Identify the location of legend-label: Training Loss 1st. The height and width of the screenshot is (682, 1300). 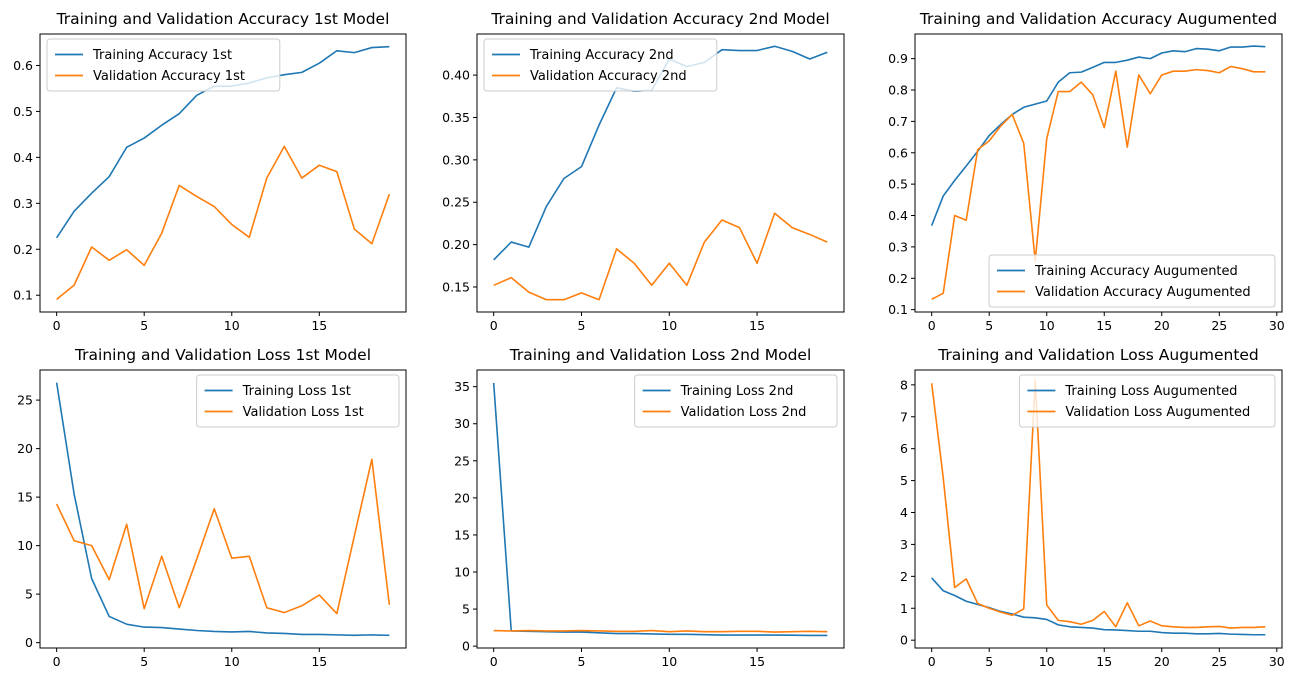
(296, 391).